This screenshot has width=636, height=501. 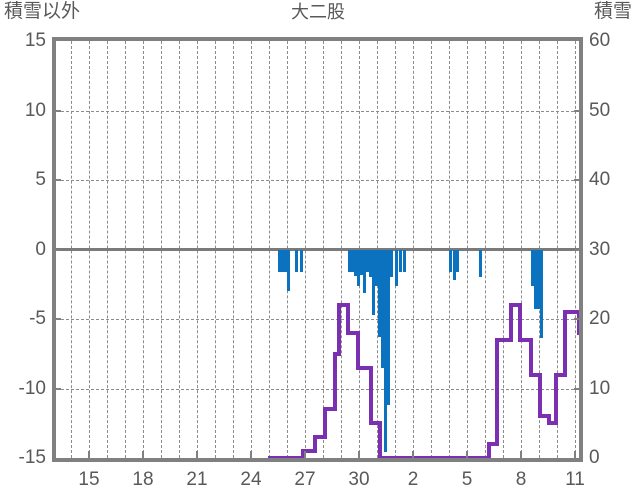 What do you see at coordinates (35, 110) in the screenshot?
I see `left-axis-tick-label: 10` at bounding box center [35, 110].